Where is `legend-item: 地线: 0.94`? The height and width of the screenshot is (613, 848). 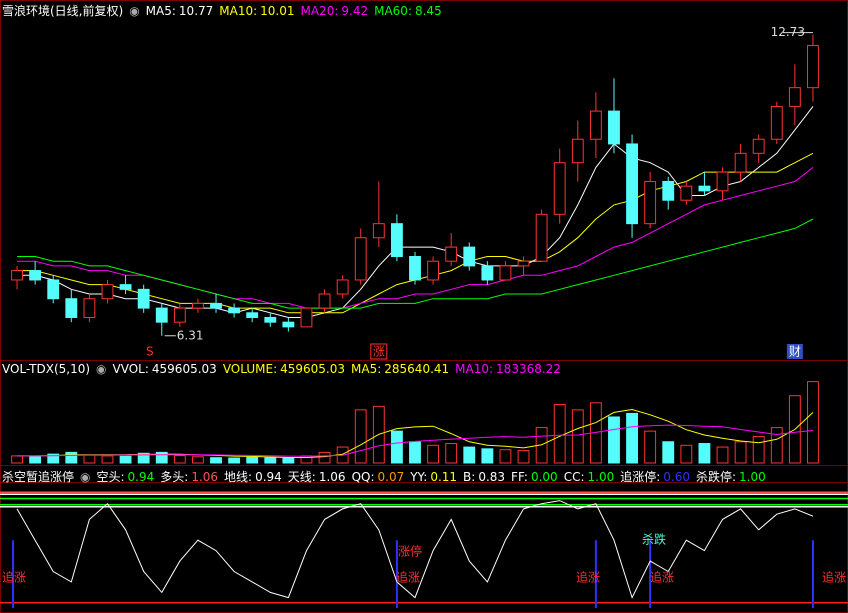 legend-item: 地线: 0.94 is located at coordinates (253, 477).